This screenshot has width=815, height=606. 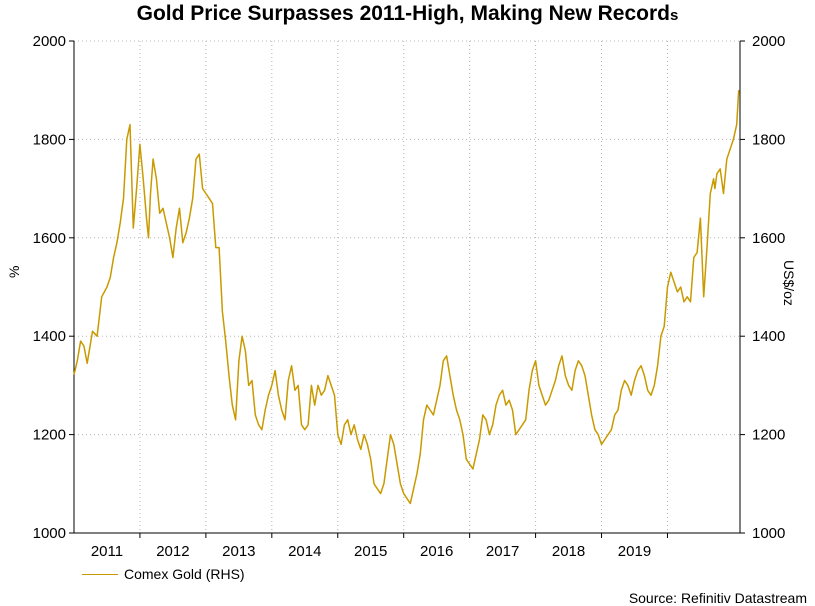 I want to click on x-tick-label: 2012, so click(x=172, y=551).